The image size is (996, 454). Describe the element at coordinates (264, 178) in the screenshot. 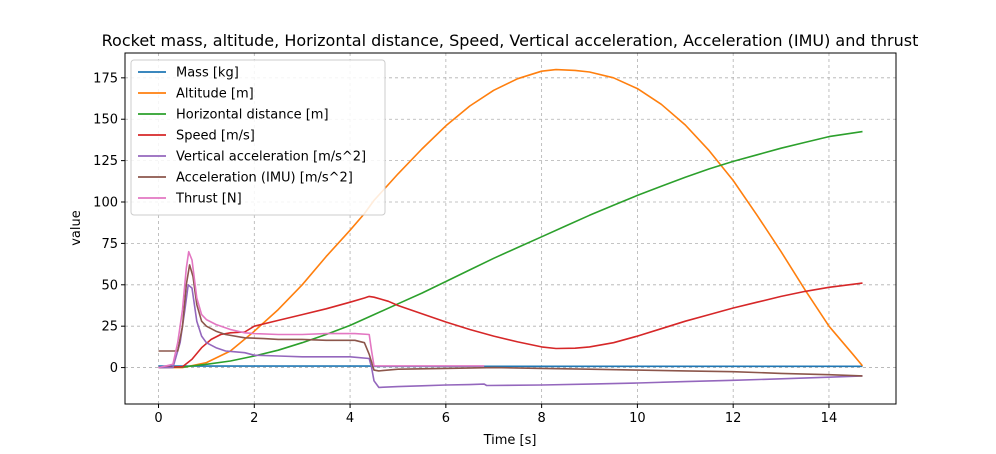

I see `legend-label: Acceleration (IMU) [m/s^2]` at that location.